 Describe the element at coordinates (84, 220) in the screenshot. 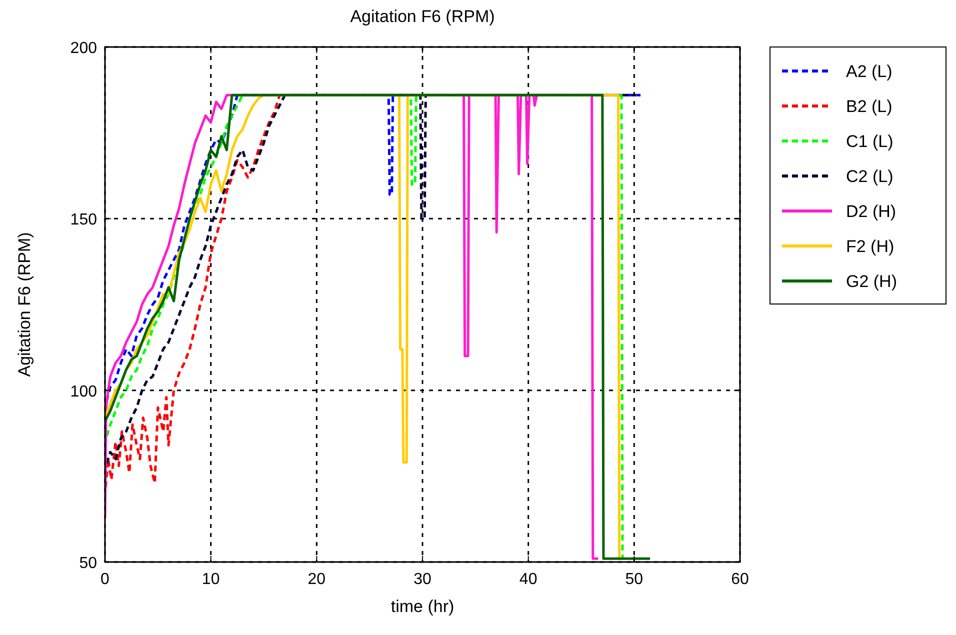

I see `y-tick-label: 150` at that location.